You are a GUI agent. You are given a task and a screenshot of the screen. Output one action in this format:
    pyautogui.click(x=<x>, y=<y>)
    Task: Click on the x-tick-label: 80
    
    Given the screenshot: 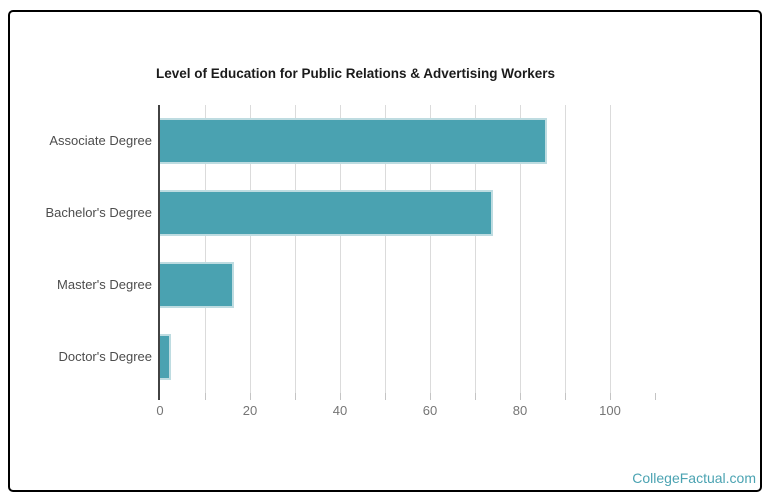 What is the action you would take?
    pyautogui.click(x=520, y=410)
    